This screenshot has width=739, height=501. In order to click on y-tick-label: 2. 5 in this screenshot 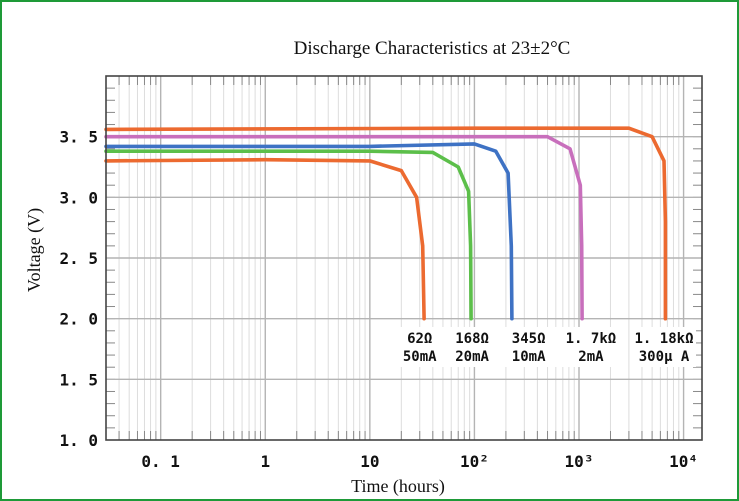, I will do `click(78, 258)`.